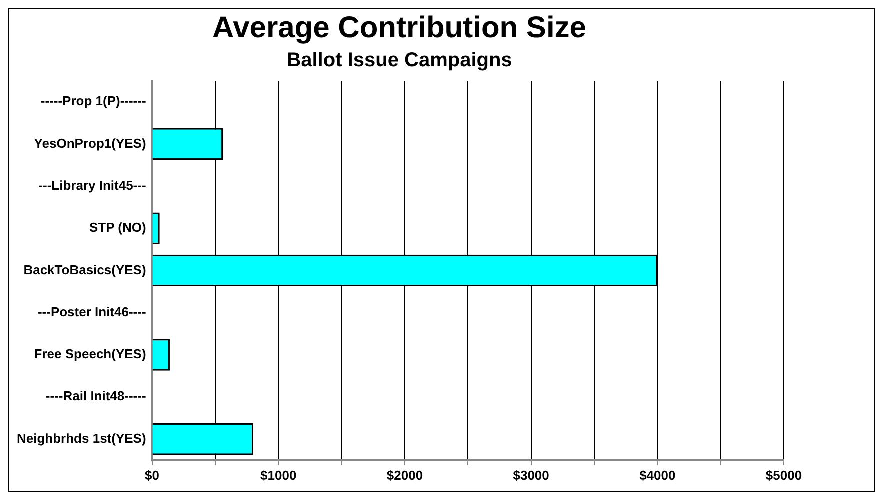 Image resolution: width=883 pixels, height=500 pixels. I want to click on y-tick-label: BackToBasics(YES), so click(85, 270).